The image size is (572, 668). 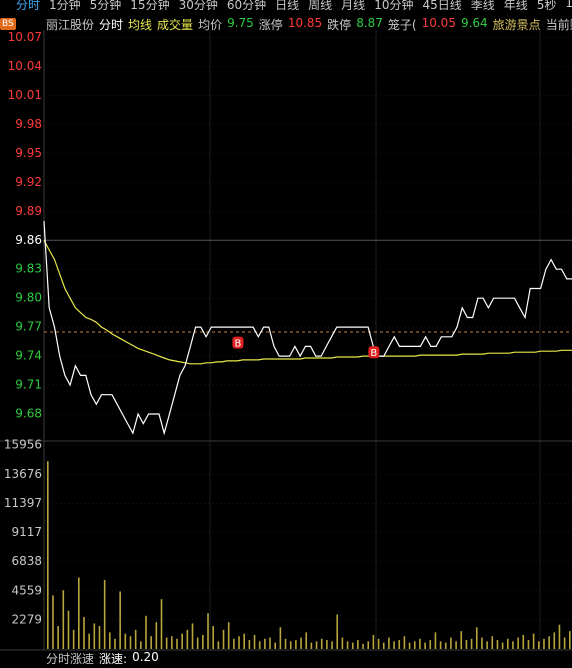 I want to click on y-tick-label: 10.07, so click(x=25, y=37).